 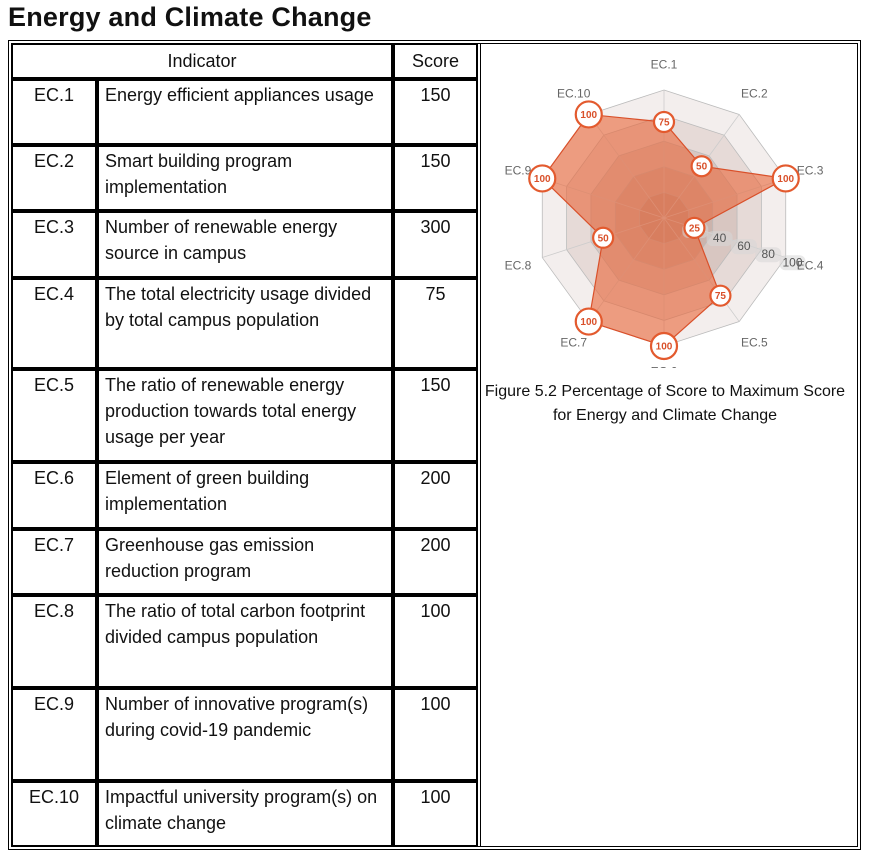 I want to click on radar-axis-label: EC.5, so click(x=754, y=342).